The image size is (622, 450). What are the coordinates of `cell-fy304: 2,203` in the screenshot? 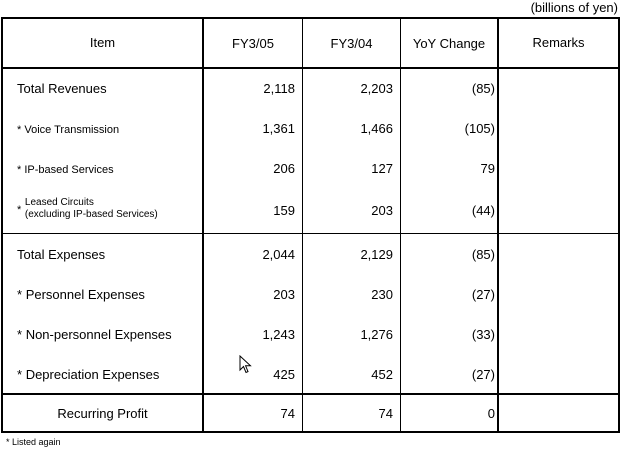 It's located at (376, 88).